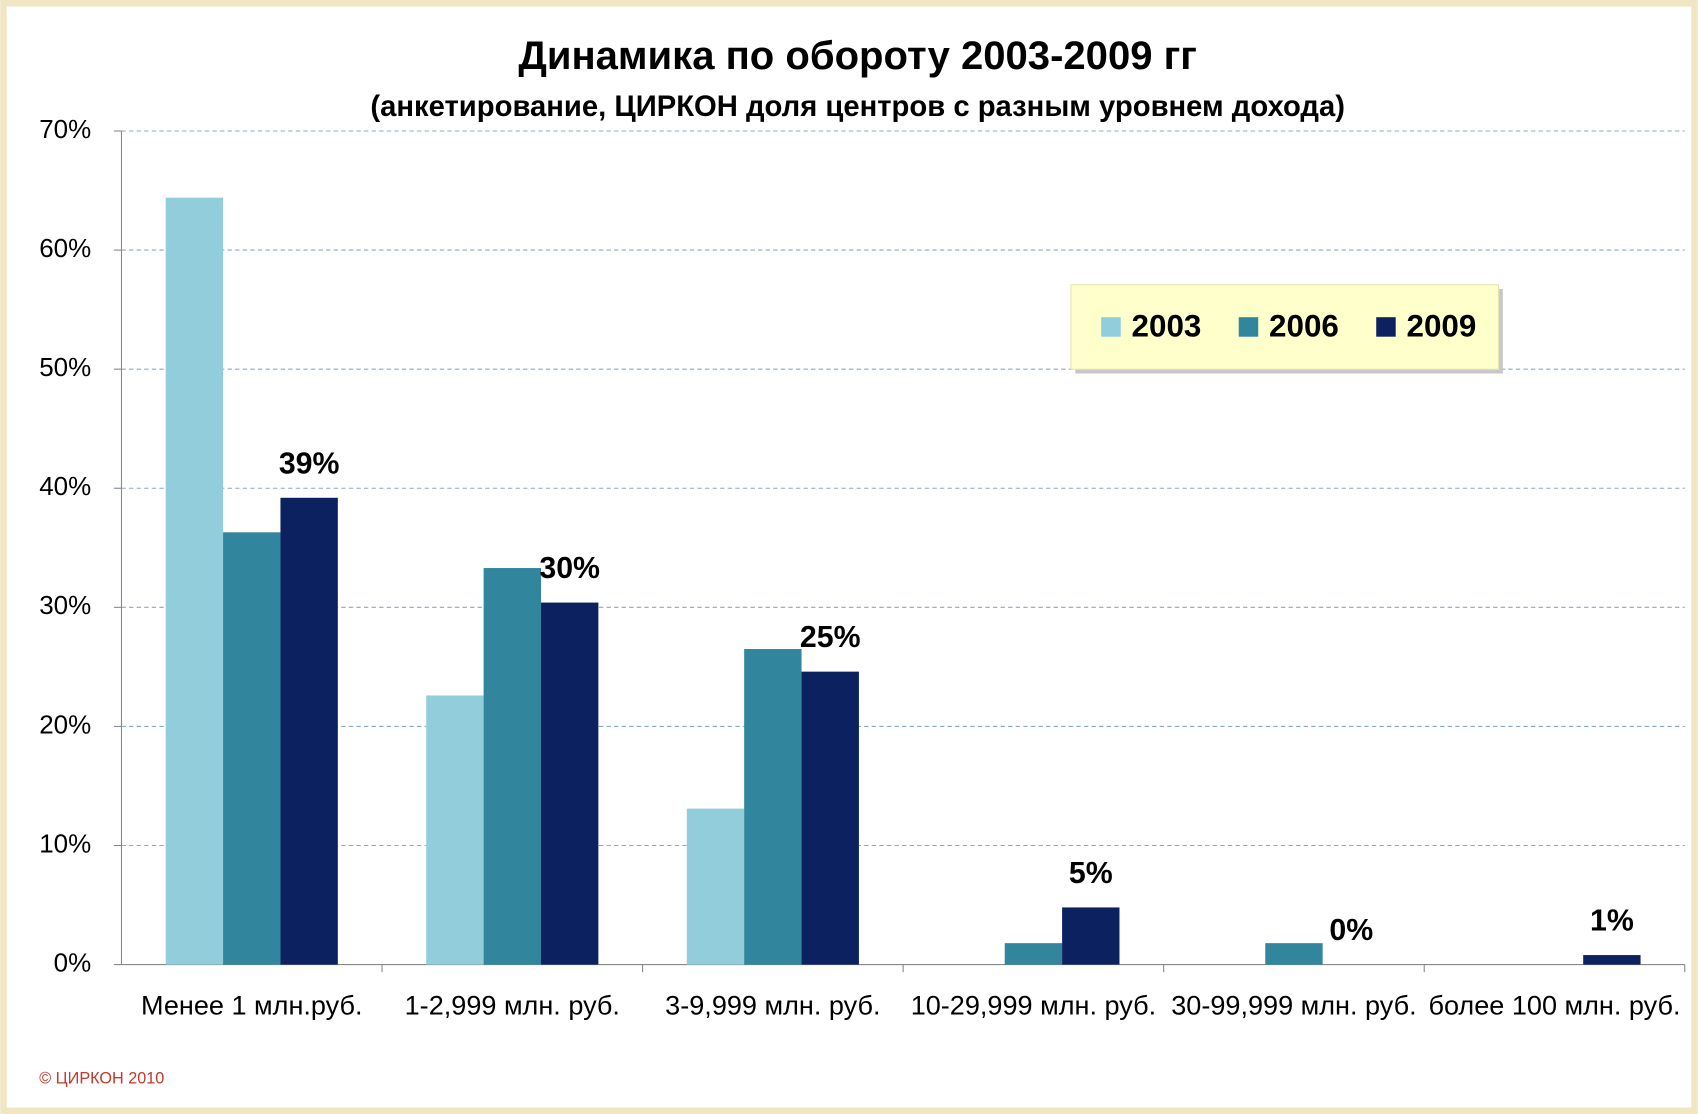  What do you see at coordinates (309, 463) in the screenshot?
I see `data-label: 39%` at bounding box center [309, 463].